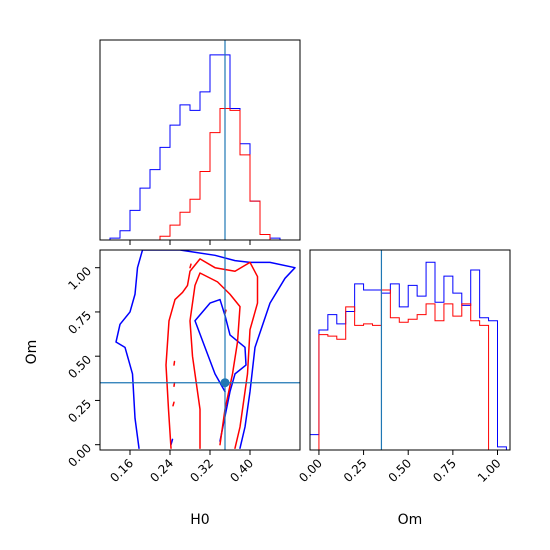 The image size is (550, 550). I want to click on contour-xtick-label: 0.40, so click(241, 470).